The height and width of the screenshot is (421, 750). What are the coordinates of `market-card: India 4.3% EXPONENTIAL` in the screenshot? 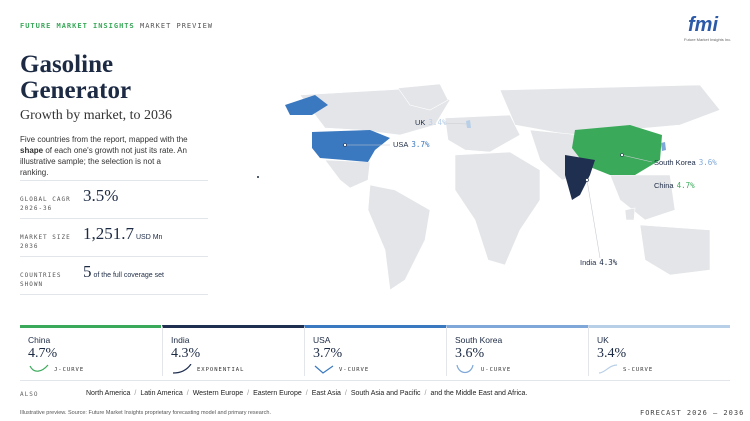 It's located at (233, 350).